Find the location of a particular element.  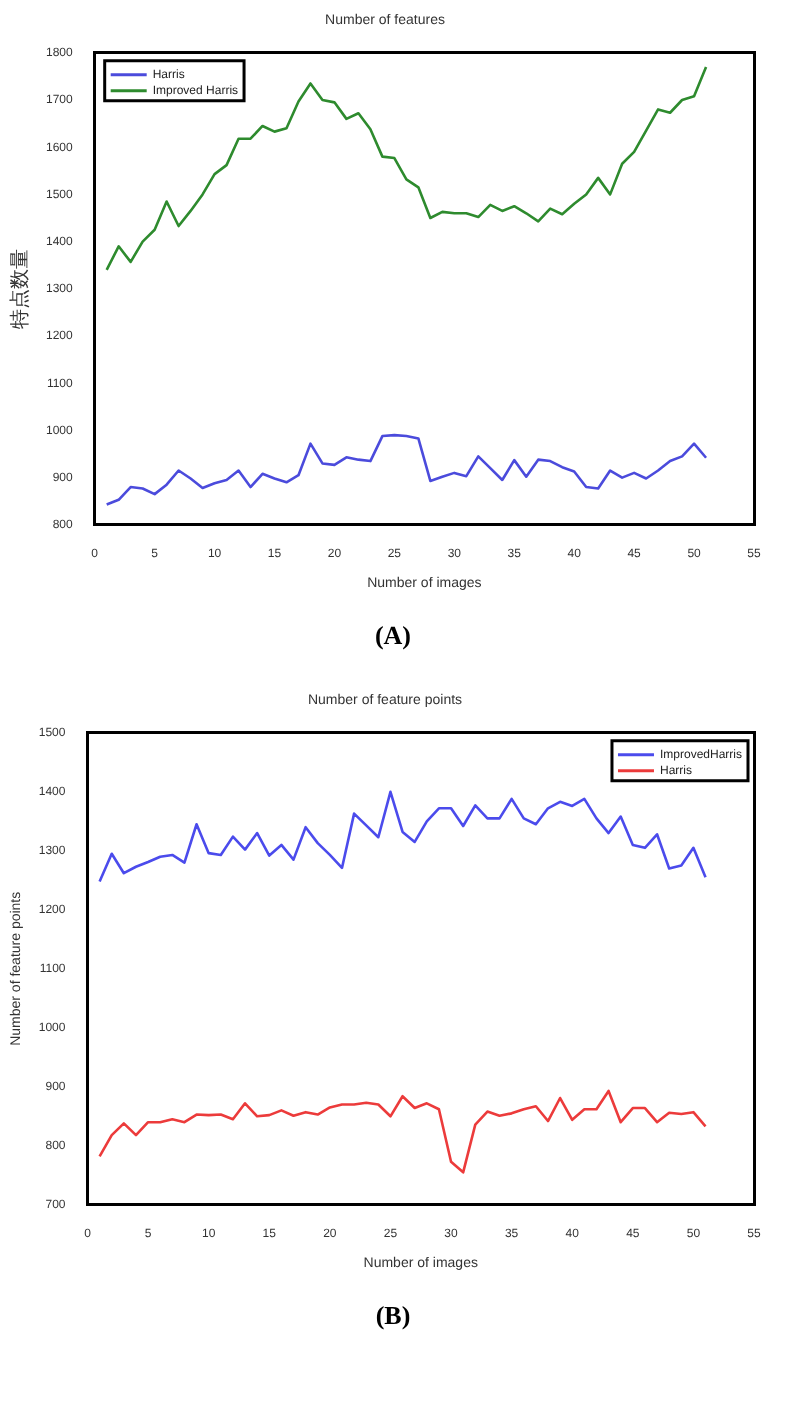

text: (A) is located at coordinates (393, 636).